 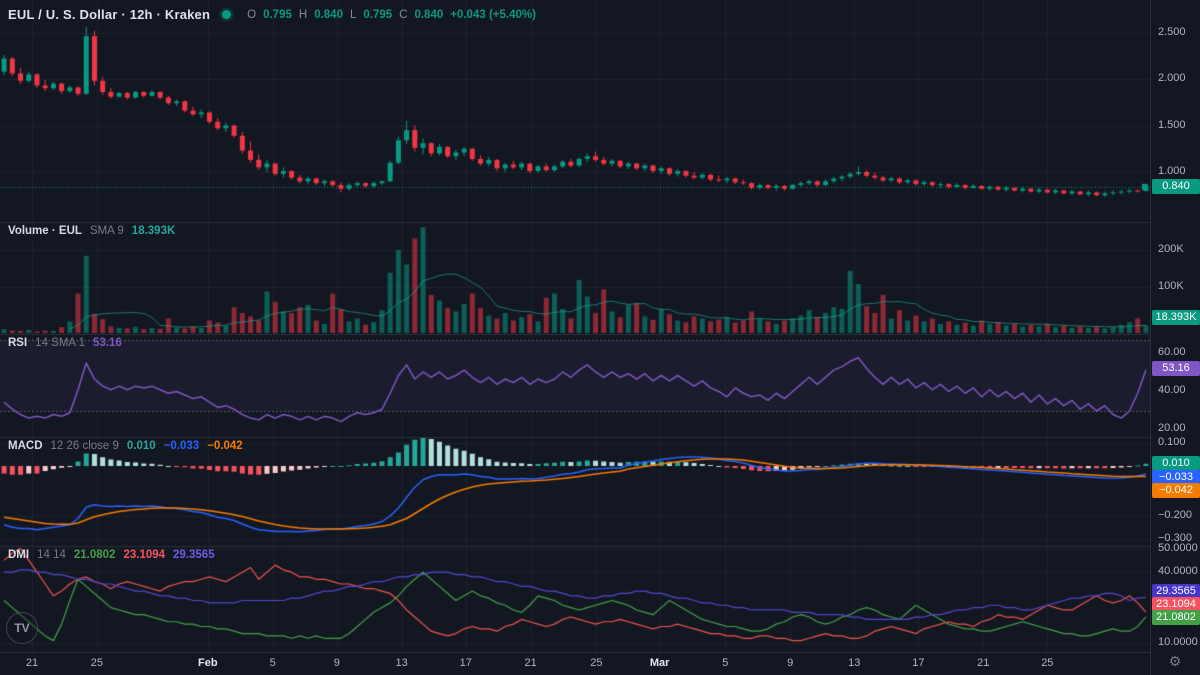 What do you see at coordinates (353, 14) in the screenshot?
I see `low-label: L` at bounding box center [353, 14].